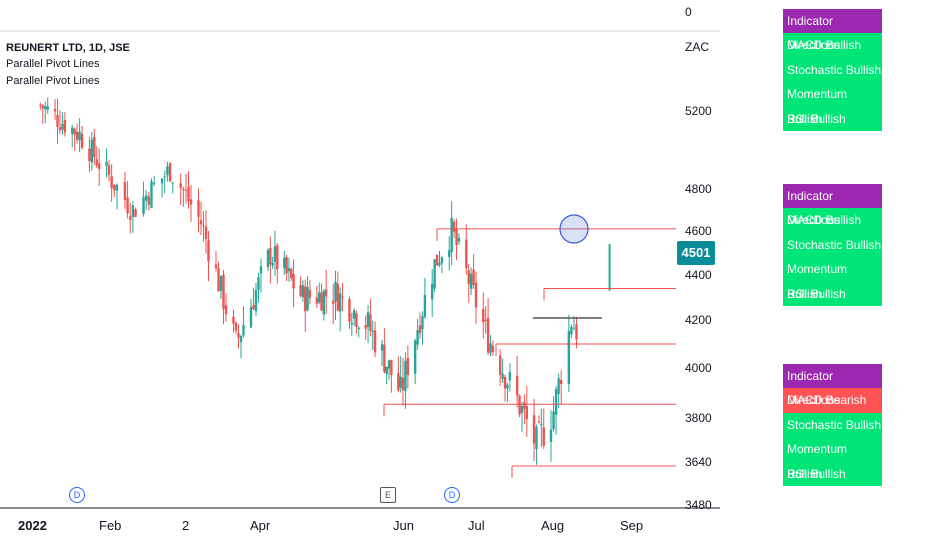  What do you see at coordinates (403, 525) in the screenshot?
I see `time-tick: Jun` at bounding box center [403, 525].